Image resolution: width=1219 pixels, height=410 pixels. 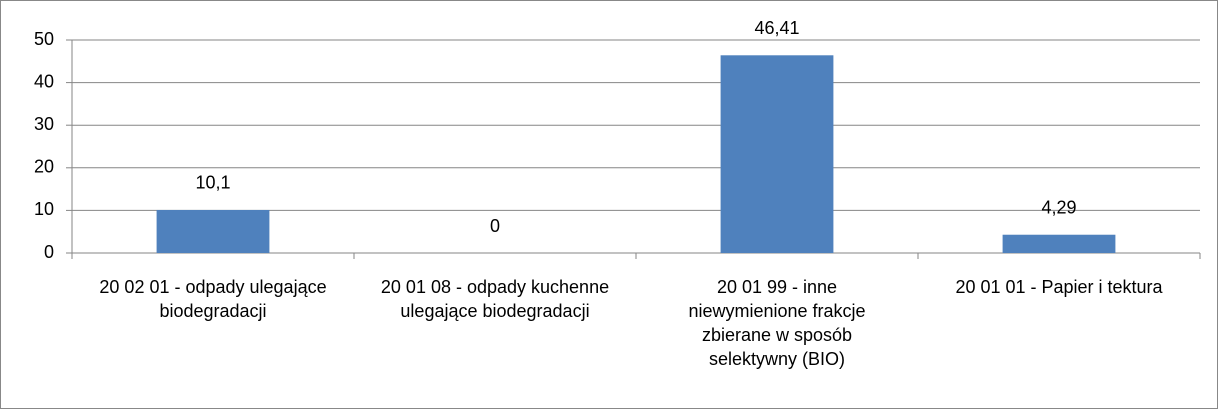 What do you see at coordinates (44, 209) in the screenshot?
I see `y-tick-label: 10` at bounding box center [44, 209].